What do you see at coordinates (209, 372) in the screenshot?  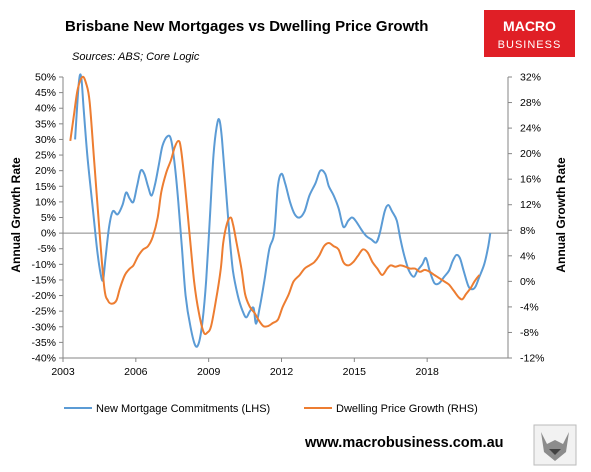 I see `x-tick-label: 2009` at bounding box center [209, 372].